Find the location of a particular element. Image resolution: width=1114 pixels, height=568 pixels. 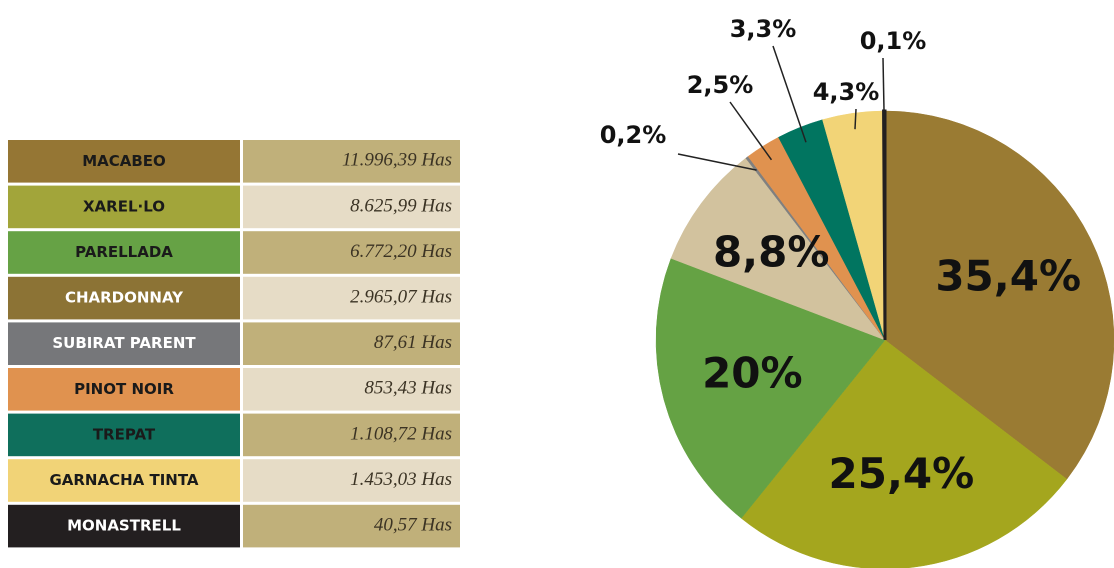

row-label: CHARDONNAY is located at coordinates (124, 298).